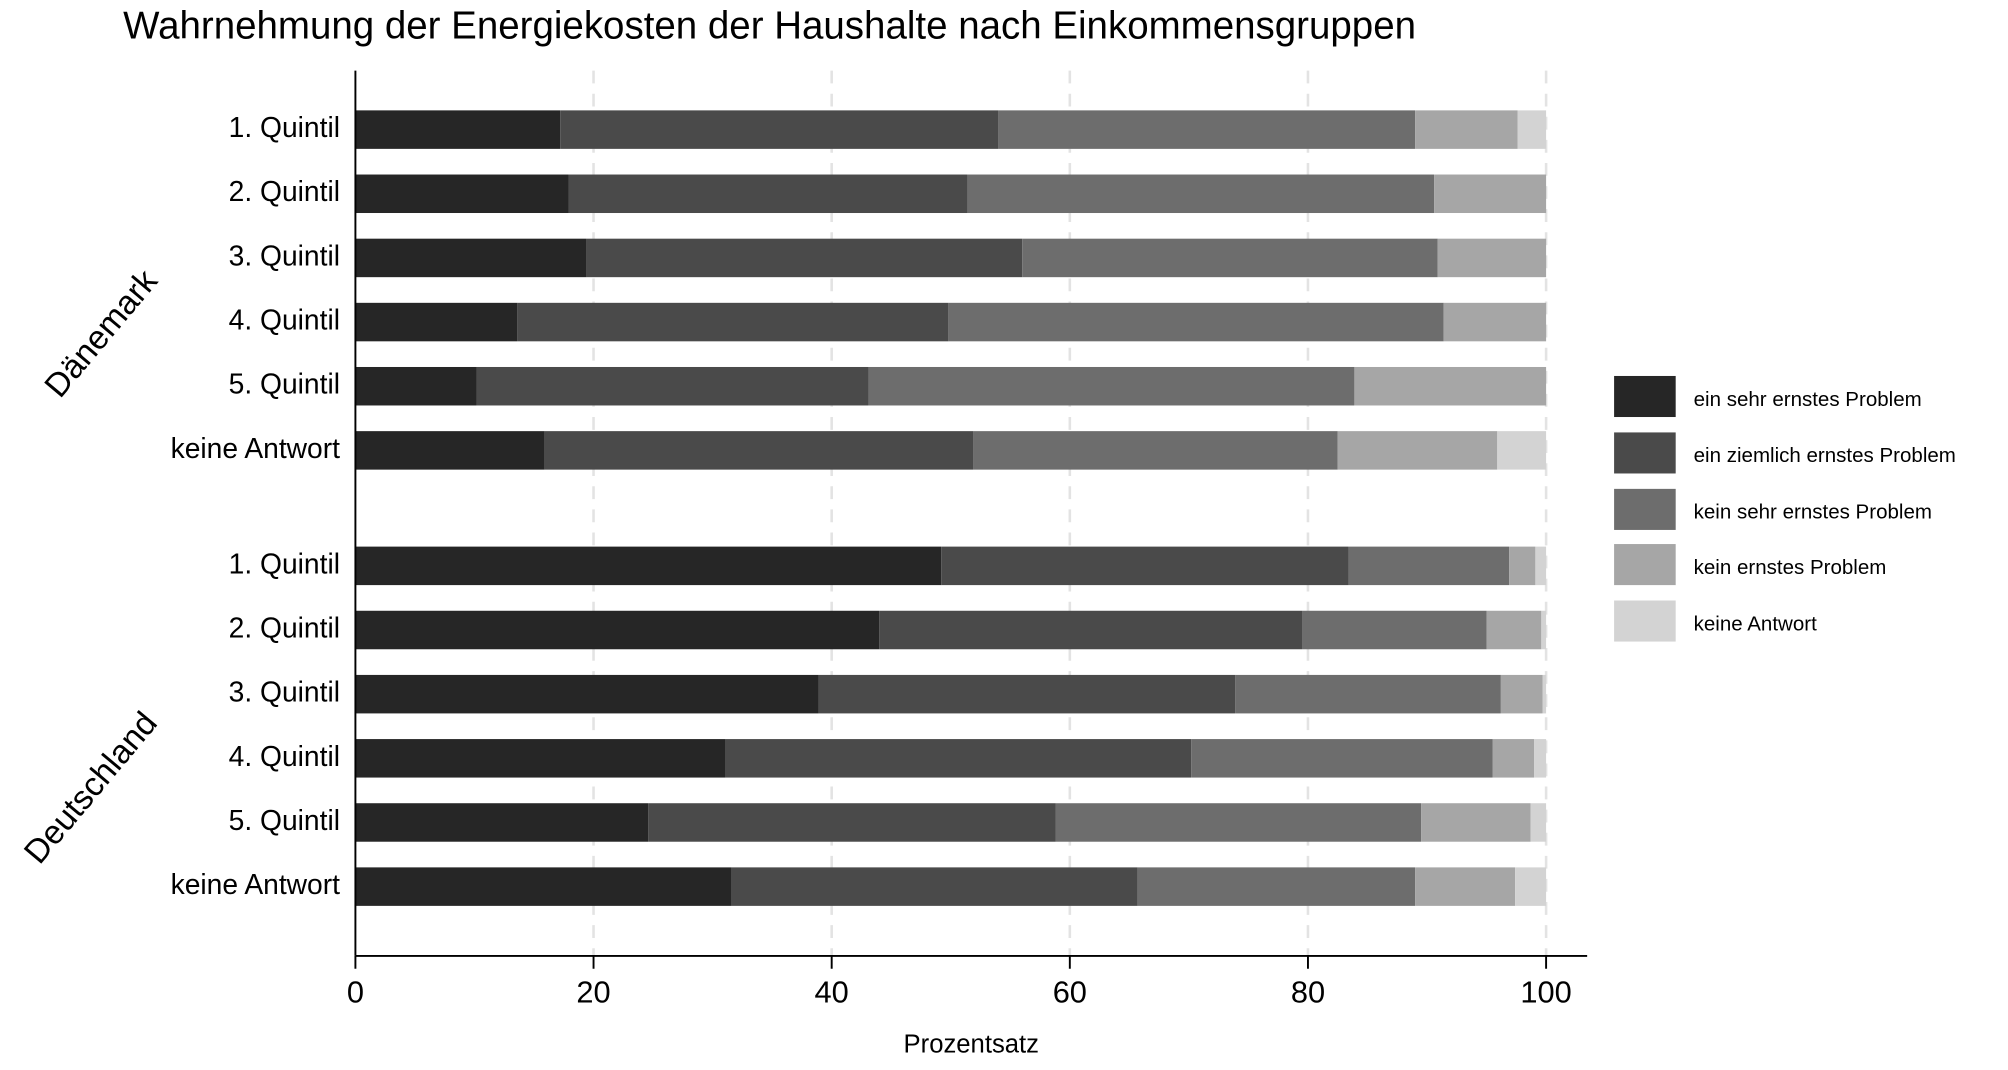 The height and width of the screenshot is (1070, 2008). I want to click on group-label: Deutschland, so click(91, 788).